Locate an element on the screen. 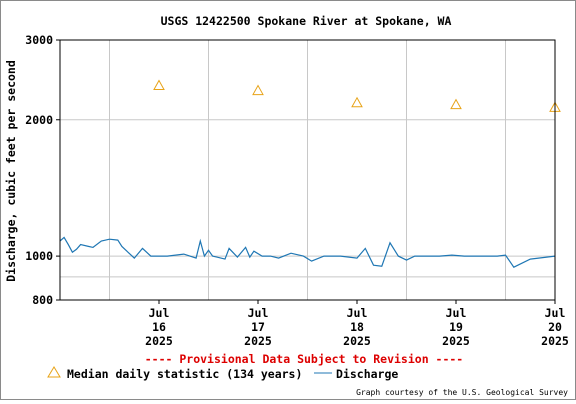 This screenshot has width=576, height=404. legend-discharge-label: Discharge is located at coordinates (367, 374).